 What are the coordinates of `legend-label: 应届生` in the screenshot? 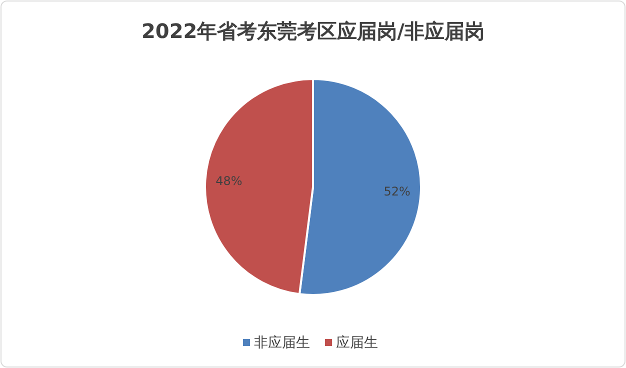 It's located at (357, 342).